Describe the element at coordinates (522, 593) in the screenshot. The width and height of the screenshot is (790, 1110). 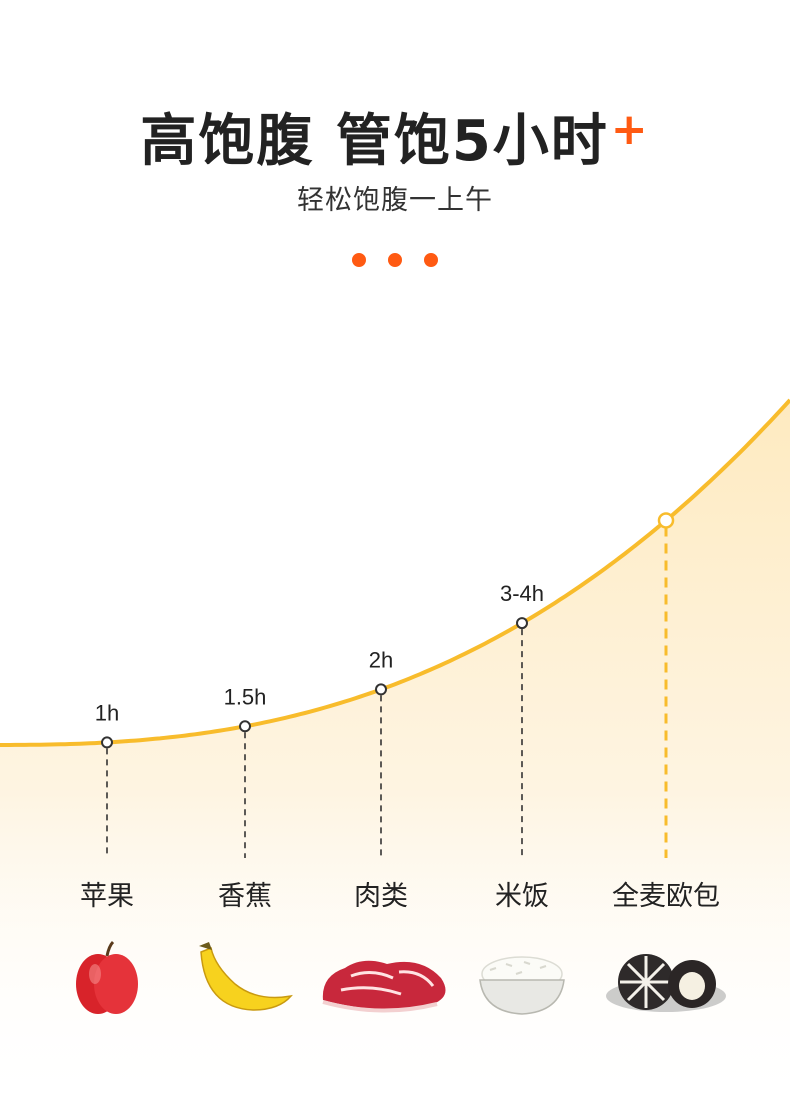
I see `data-label: 3-4h` at that location.